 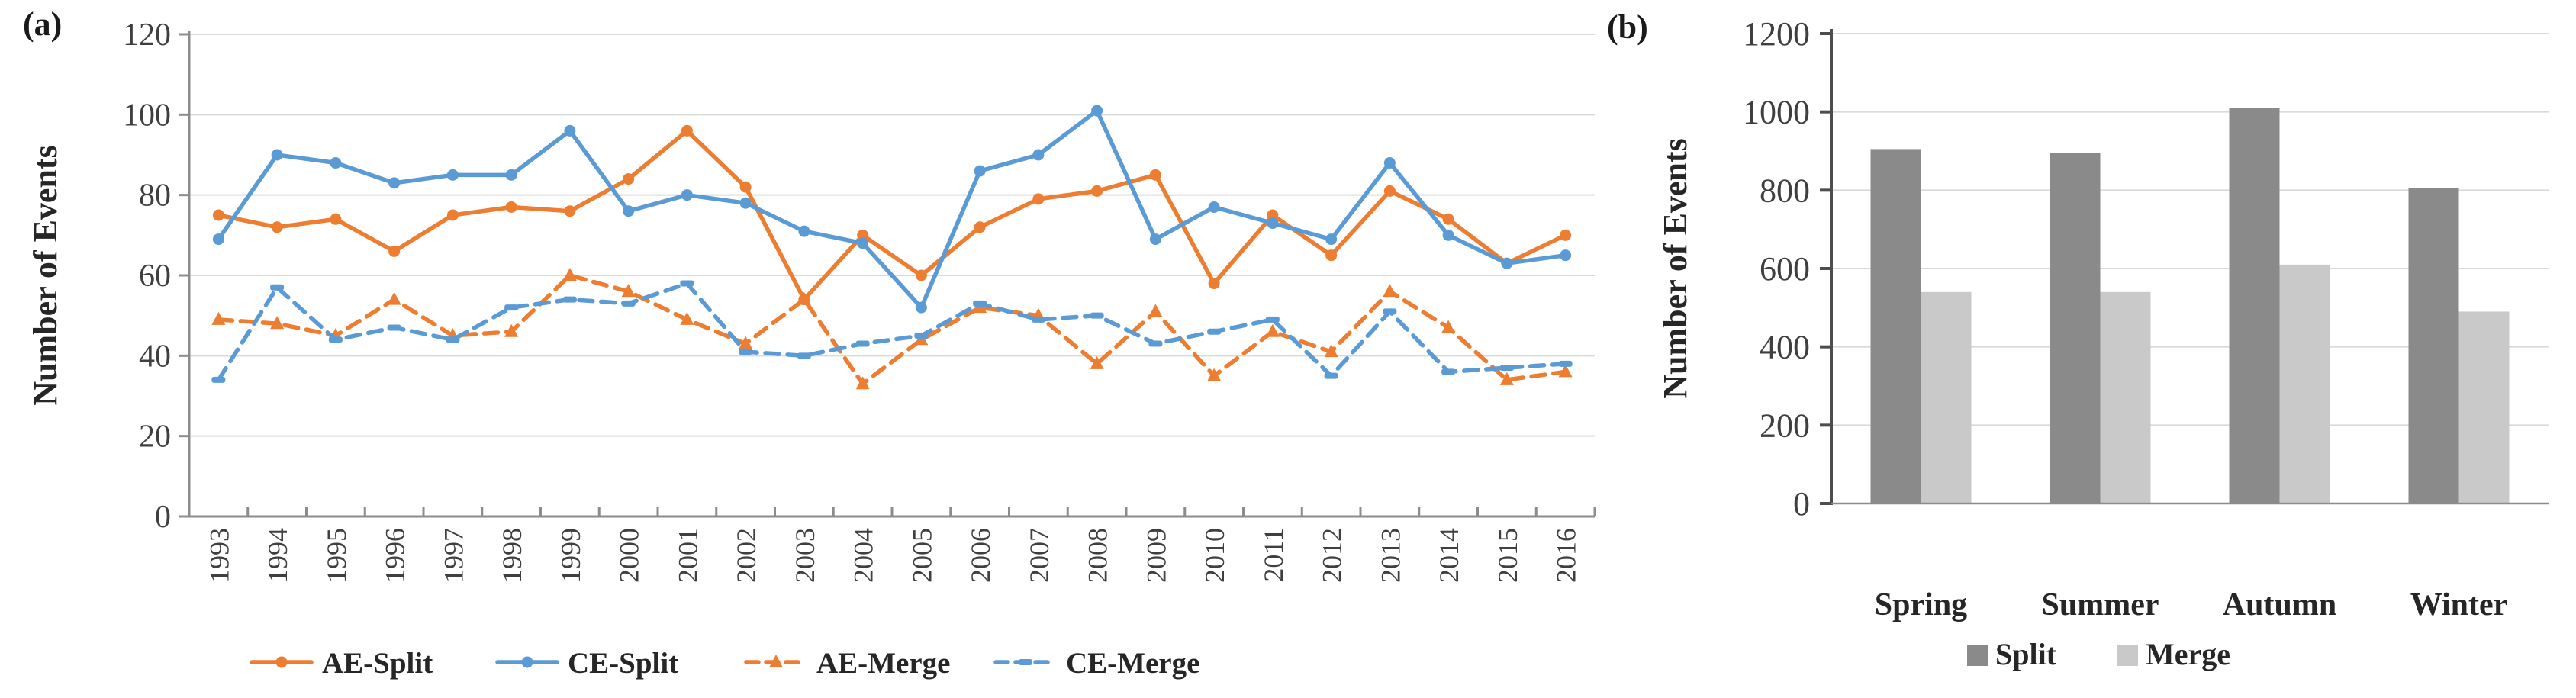 I want to click on category-label-winter: Winter, so click(x=2459, y=604).